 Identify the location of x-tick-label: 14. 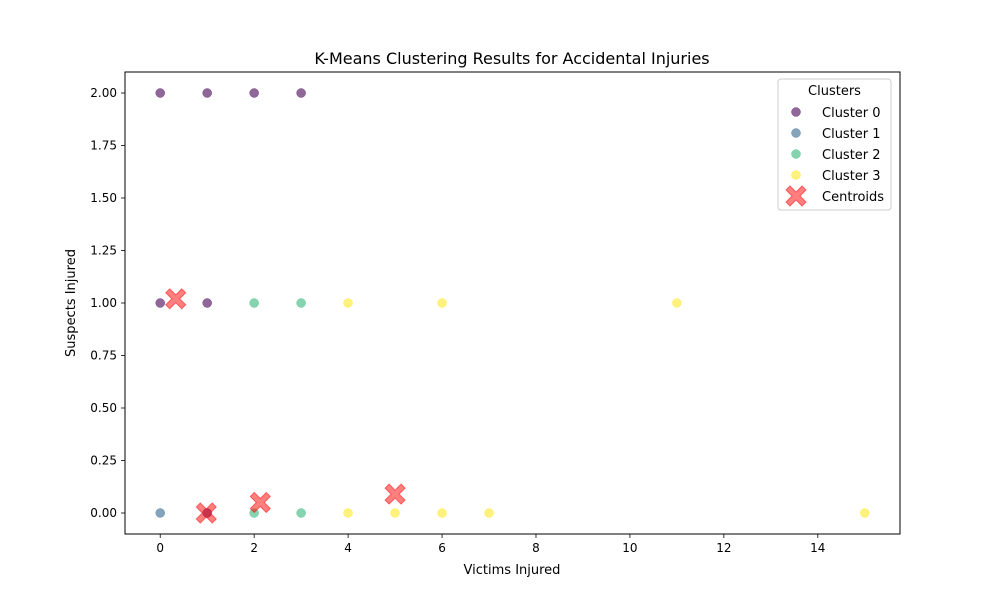
(817, 548).